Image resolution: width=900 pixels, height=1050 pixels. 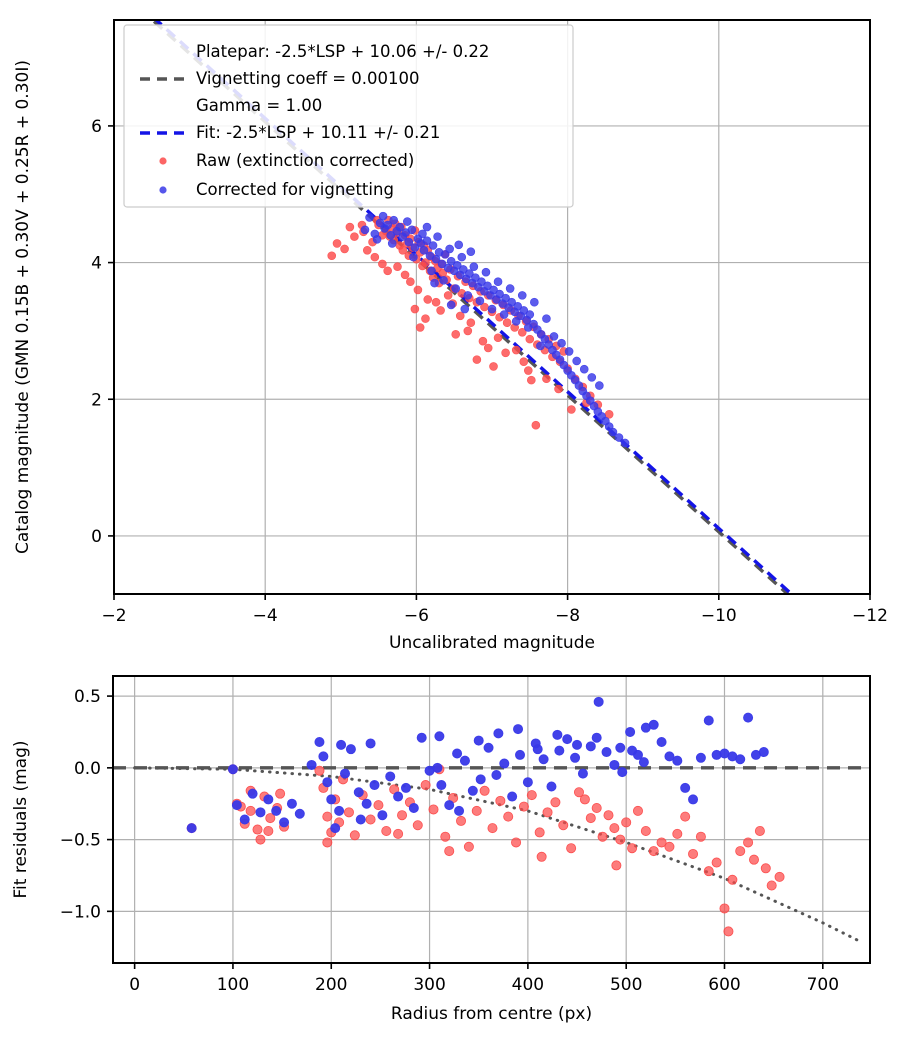 I want to click on xtick-label: −10, so click(x=719, y=616).